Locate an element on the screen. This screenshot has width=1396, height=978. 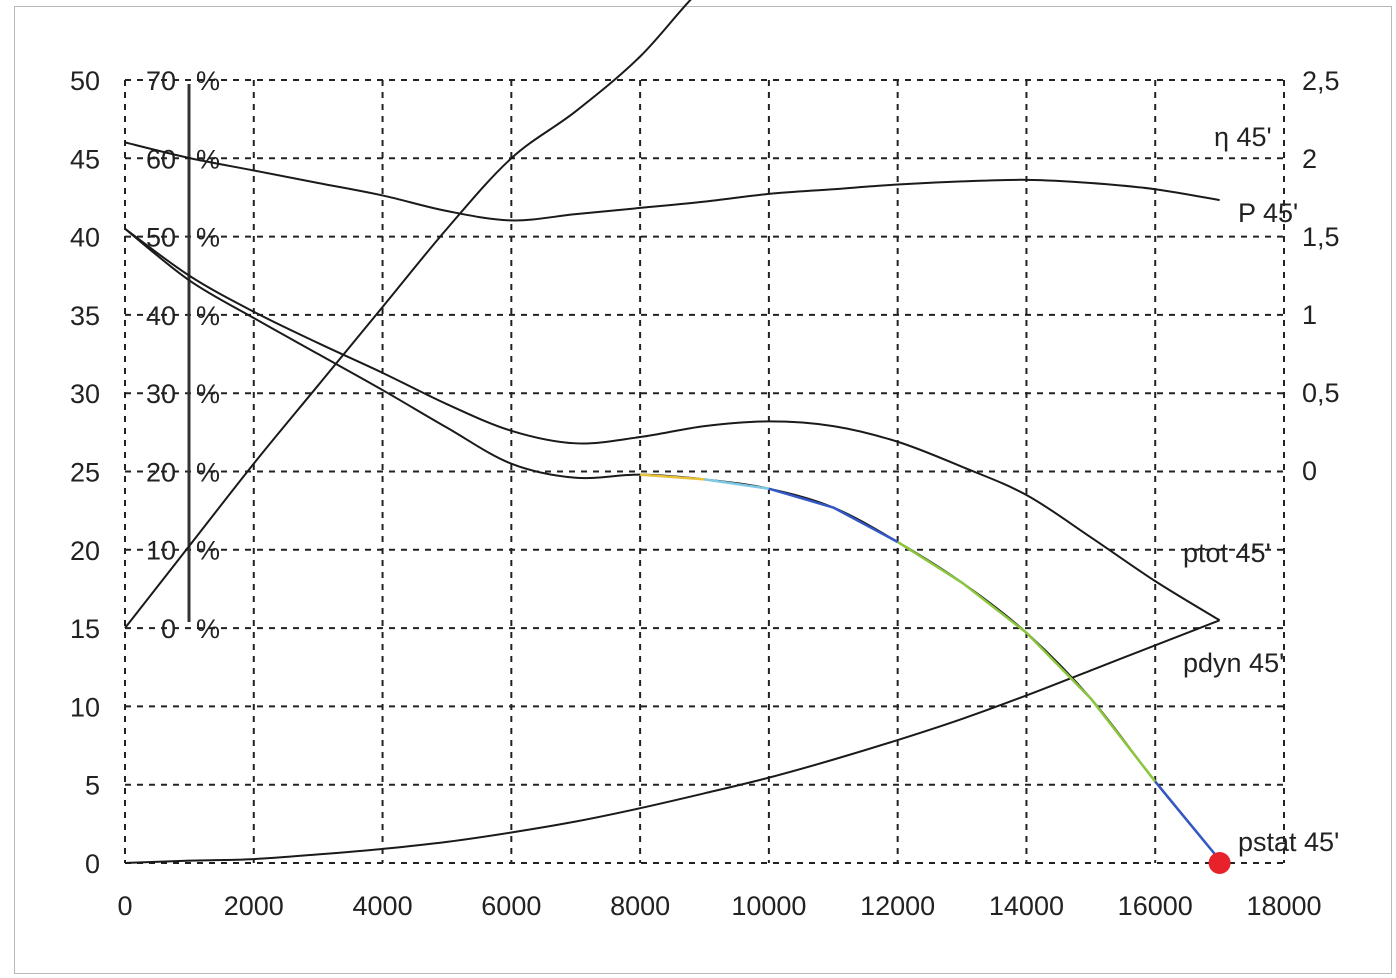
series-label-3: pdyn 45' is located at coordinates (1233, 663).